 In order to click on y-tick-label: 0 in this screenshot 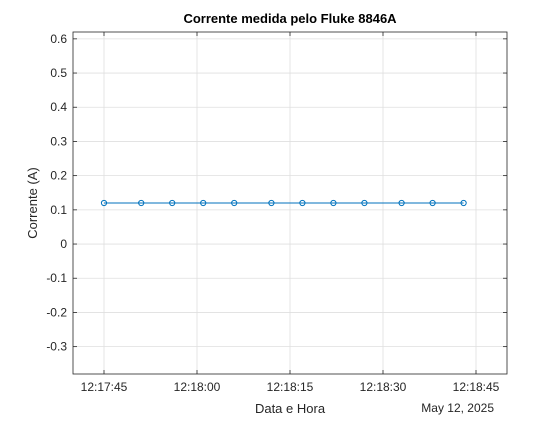, I will do `click(63, 244)`.